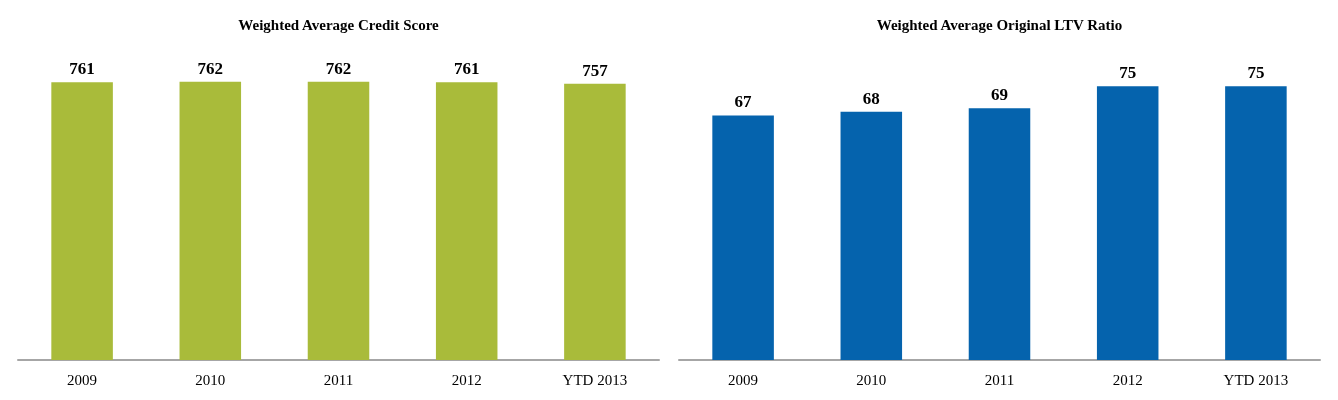 The height and width of the screenshot is (400, 1338). I want to click on chart-title: Weighted Average Credit Score, so click(339, 24).